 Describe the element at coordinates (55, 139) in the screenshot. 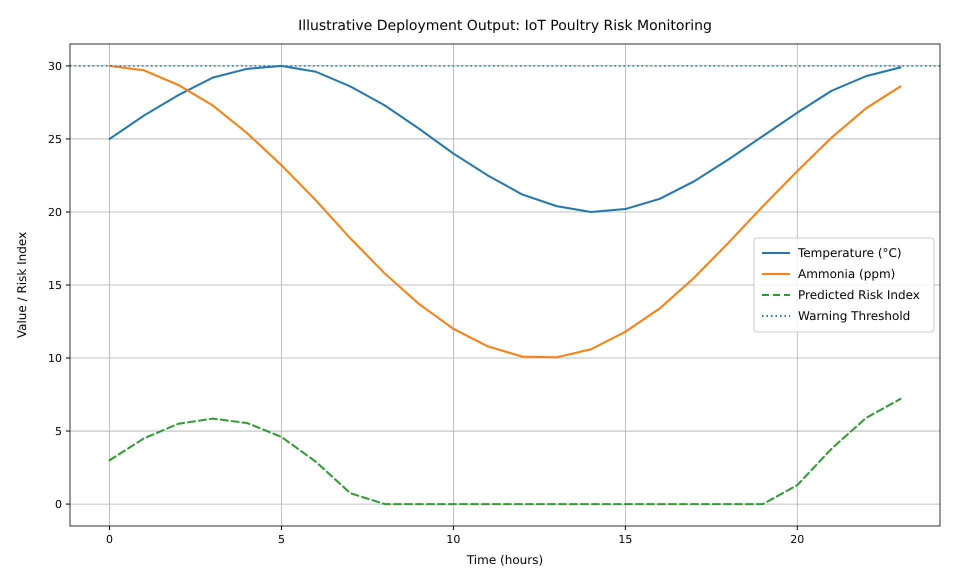

I see `y-tick-label: 25` at that location.